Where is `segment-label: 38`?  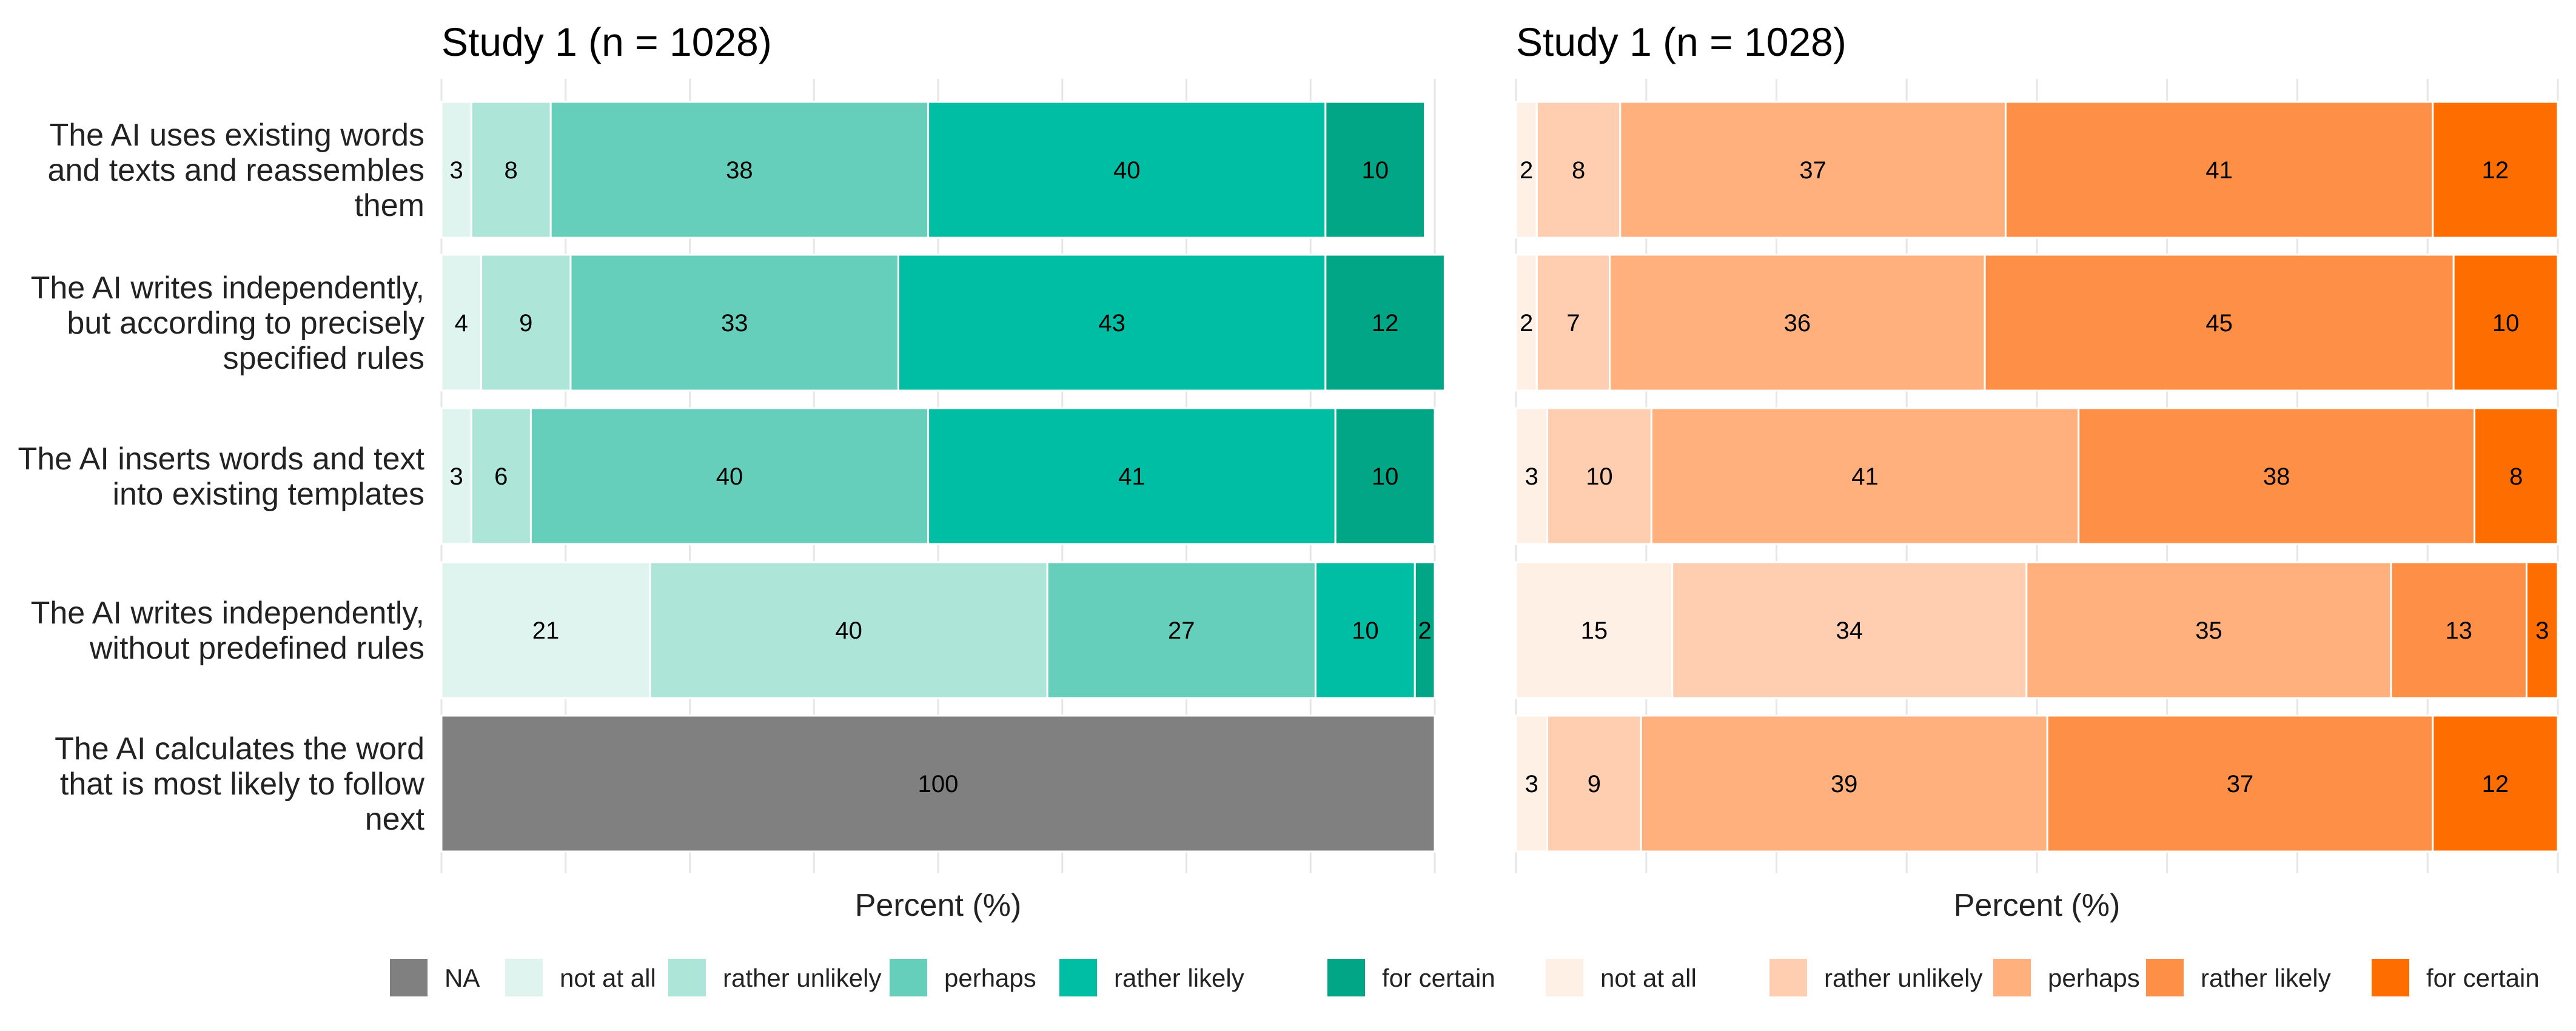
segment-label: 38 is located at coordinates (2276, 476).